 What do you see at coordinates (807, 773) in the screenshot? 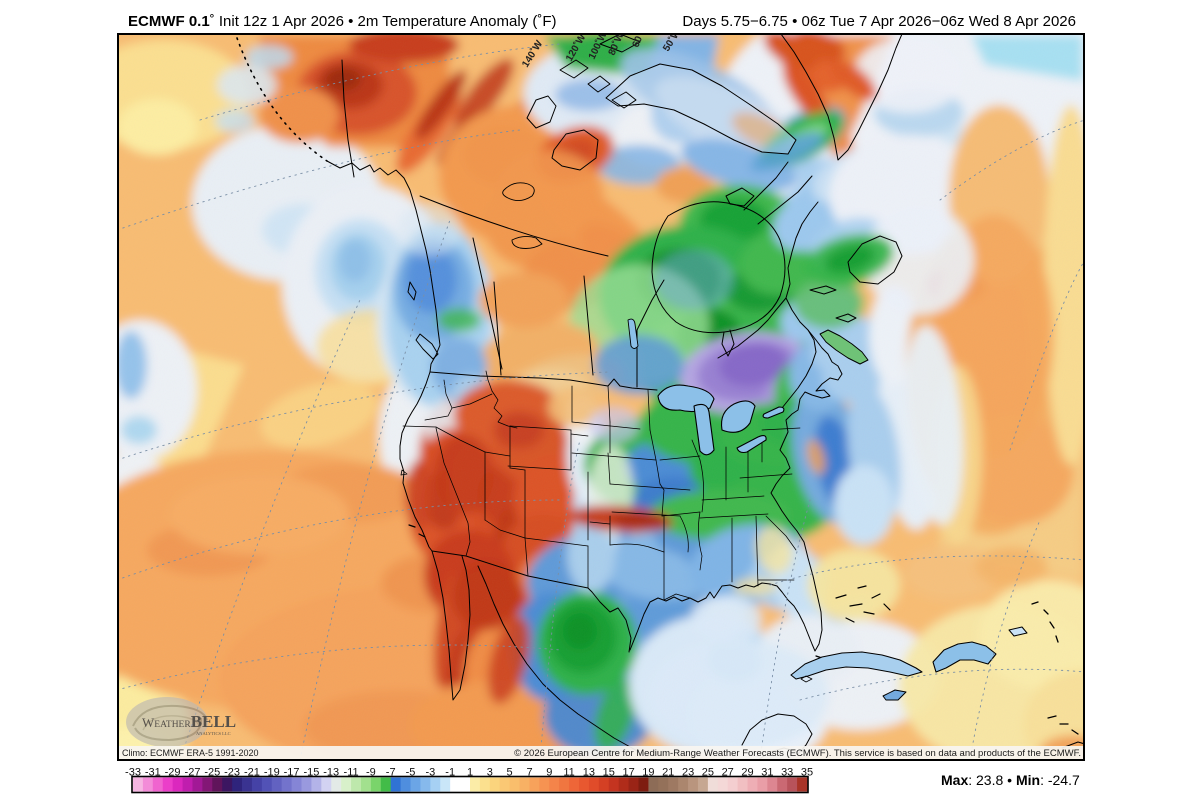
I see `svg-text: 35` at bounding box center [807, 773].